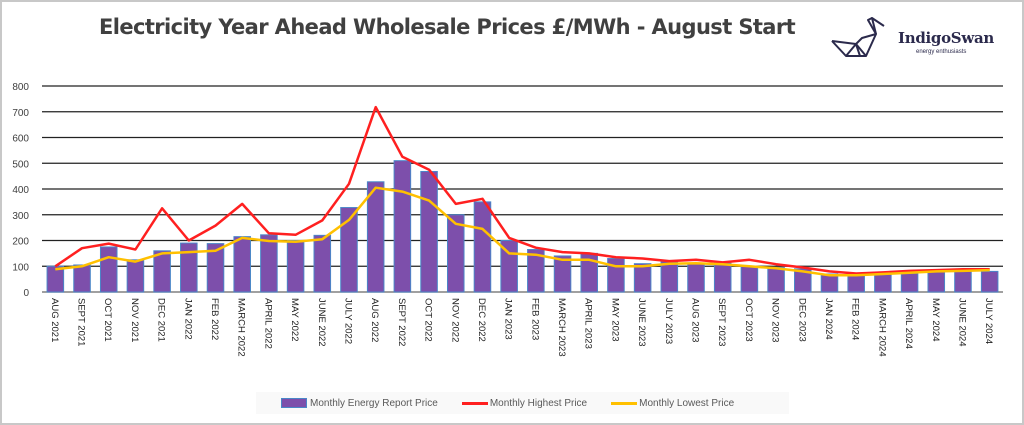  Describe the element at coordinates (561, 327) in the screenshot. I see `x-tick-label: MARCH 2023` at that location.